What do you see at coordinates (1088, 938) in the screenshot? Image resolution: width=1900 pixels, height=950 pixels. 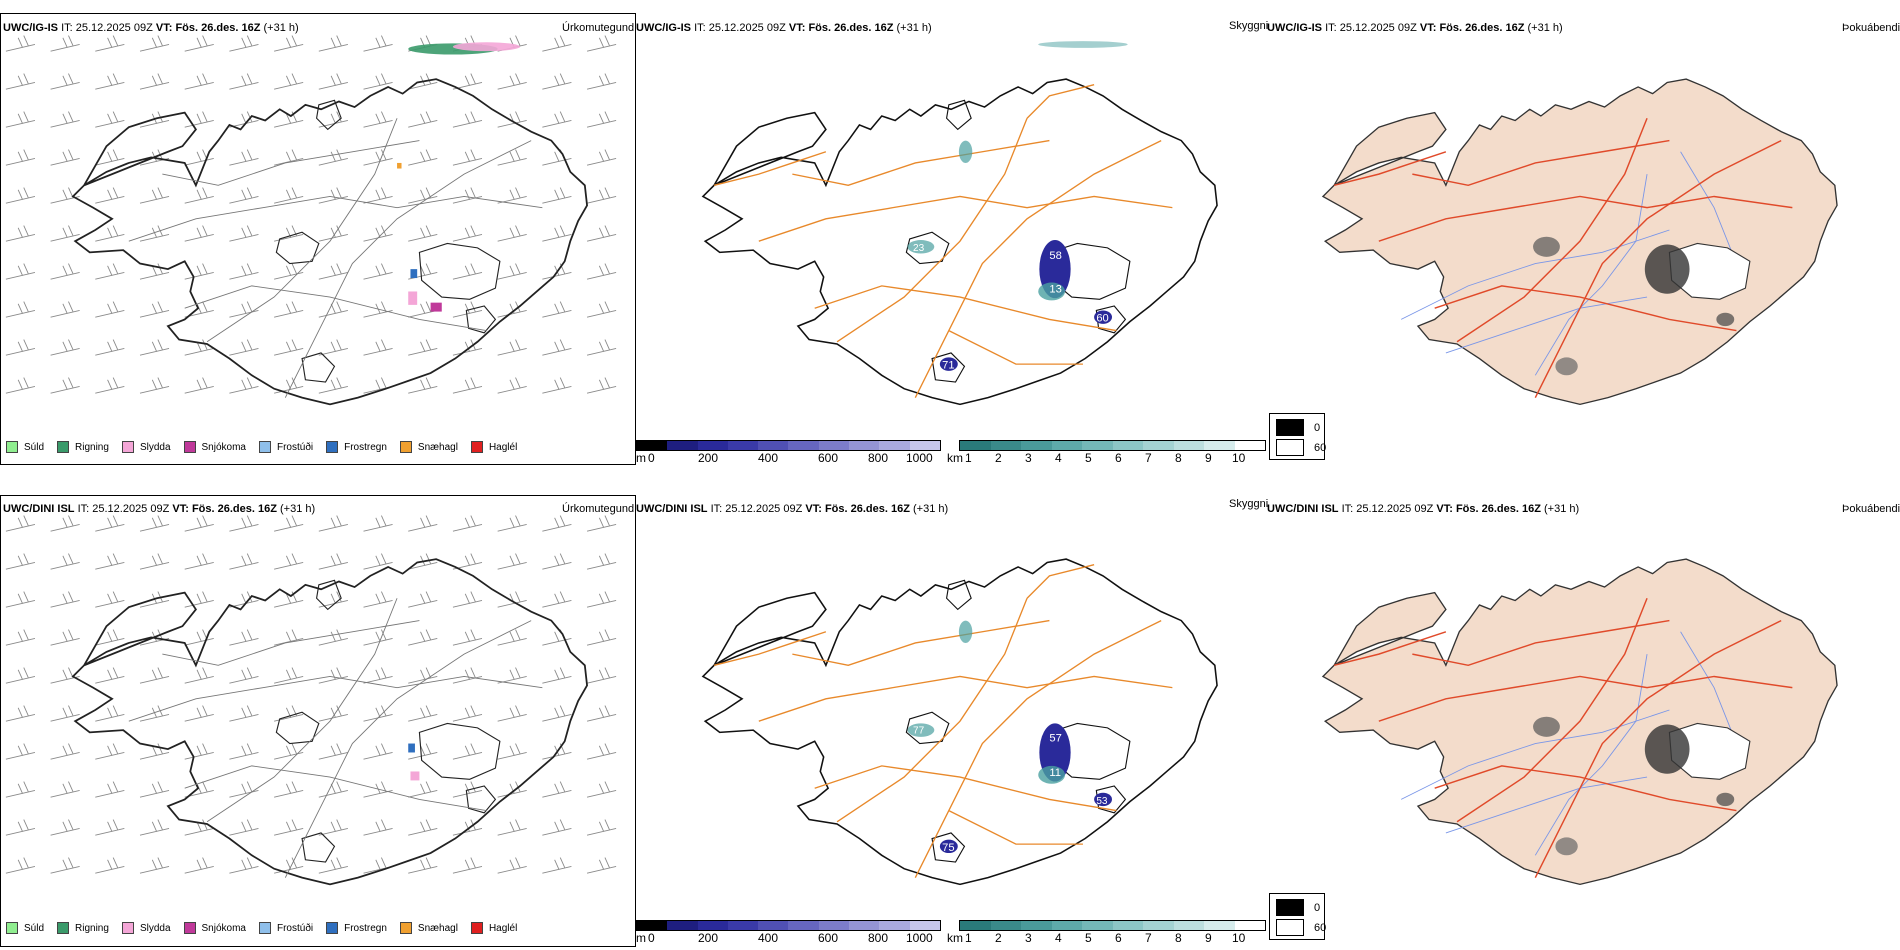 I see `km-tick: 5` at bounding box center [1088, 938].